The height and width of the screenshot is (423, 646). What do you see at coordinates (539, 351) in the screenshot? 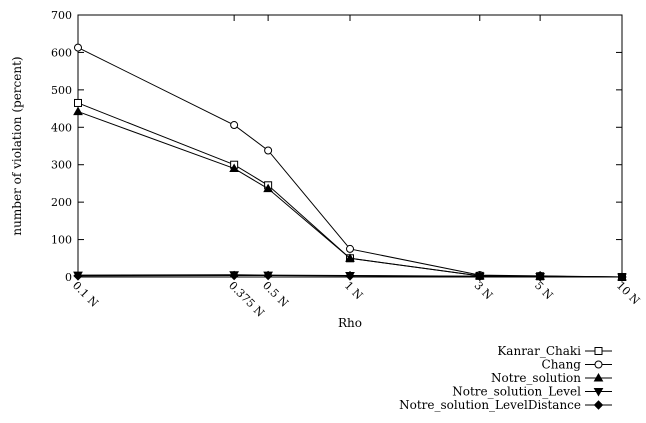
I see `legend-label: Kanrar_Chaki` at bounding box center [539, 351].